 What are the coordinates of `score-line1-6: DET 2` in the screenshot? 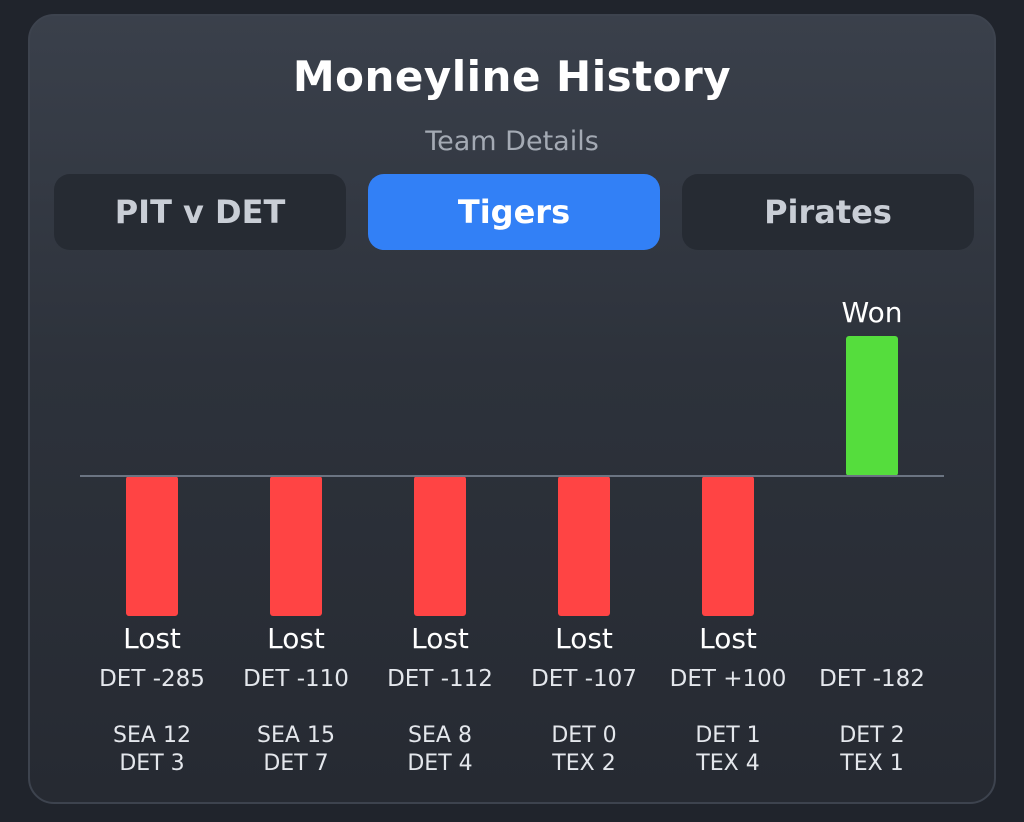 It's located at (871, 735).